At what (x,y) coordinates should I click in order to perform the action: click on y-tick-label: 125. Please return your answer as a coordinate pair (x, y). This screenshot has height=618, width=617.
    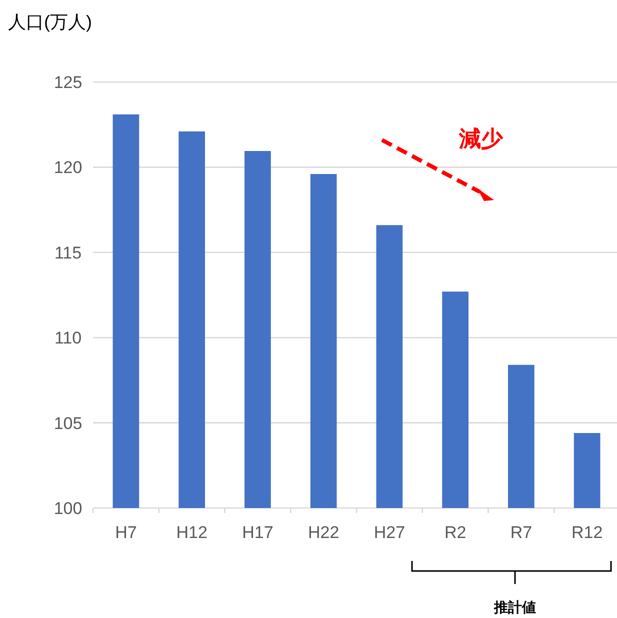
    Looking at the image, I should click on (68, 82).